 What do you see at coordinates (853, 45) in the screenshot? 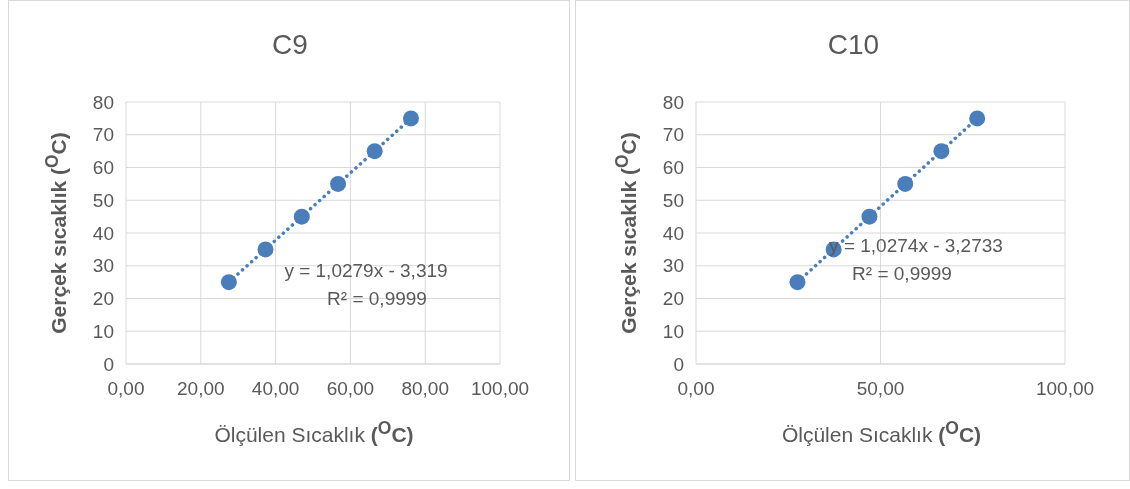
I see `chart-title: C10` at bounding box center [853, 45].